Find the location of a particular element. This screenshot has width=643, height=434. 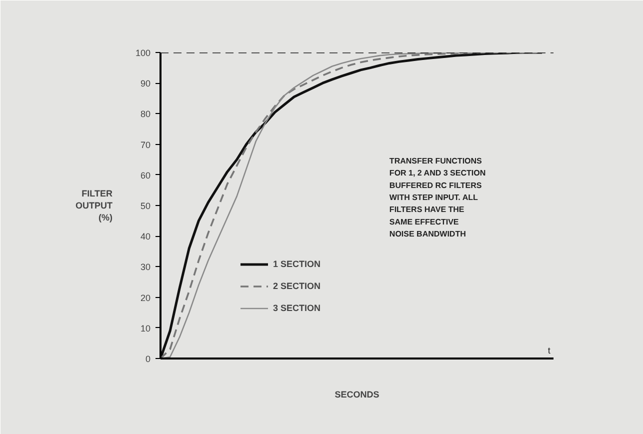

y-axis-title: FILTER OUTPUT (%) is located at coordinates (94, 205).